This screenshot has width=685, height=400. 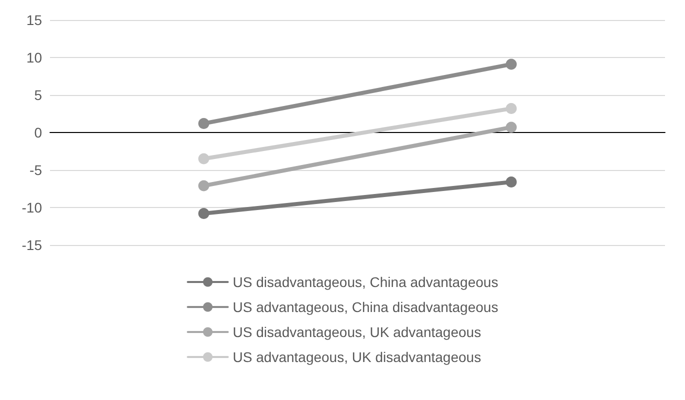 What do you see at coordinates (365, 307) in the screenshot?
I see `legend-label: US advantageous, China disadvantageous` at bounding box center [365, 307].